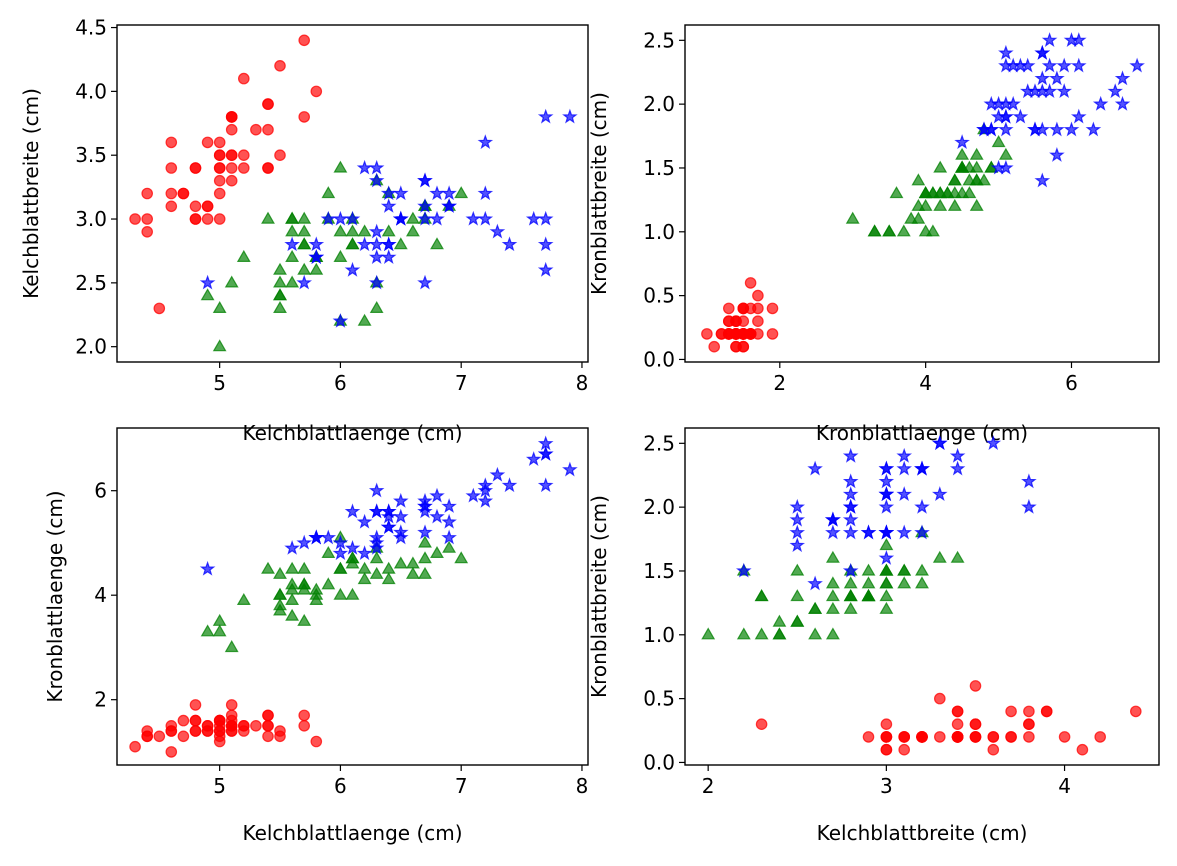 This screenshot has height=866, width=1177. Describe the element at coordinates (779, 383) in the screenshot. I see `x-tick-label: 2` at that location.